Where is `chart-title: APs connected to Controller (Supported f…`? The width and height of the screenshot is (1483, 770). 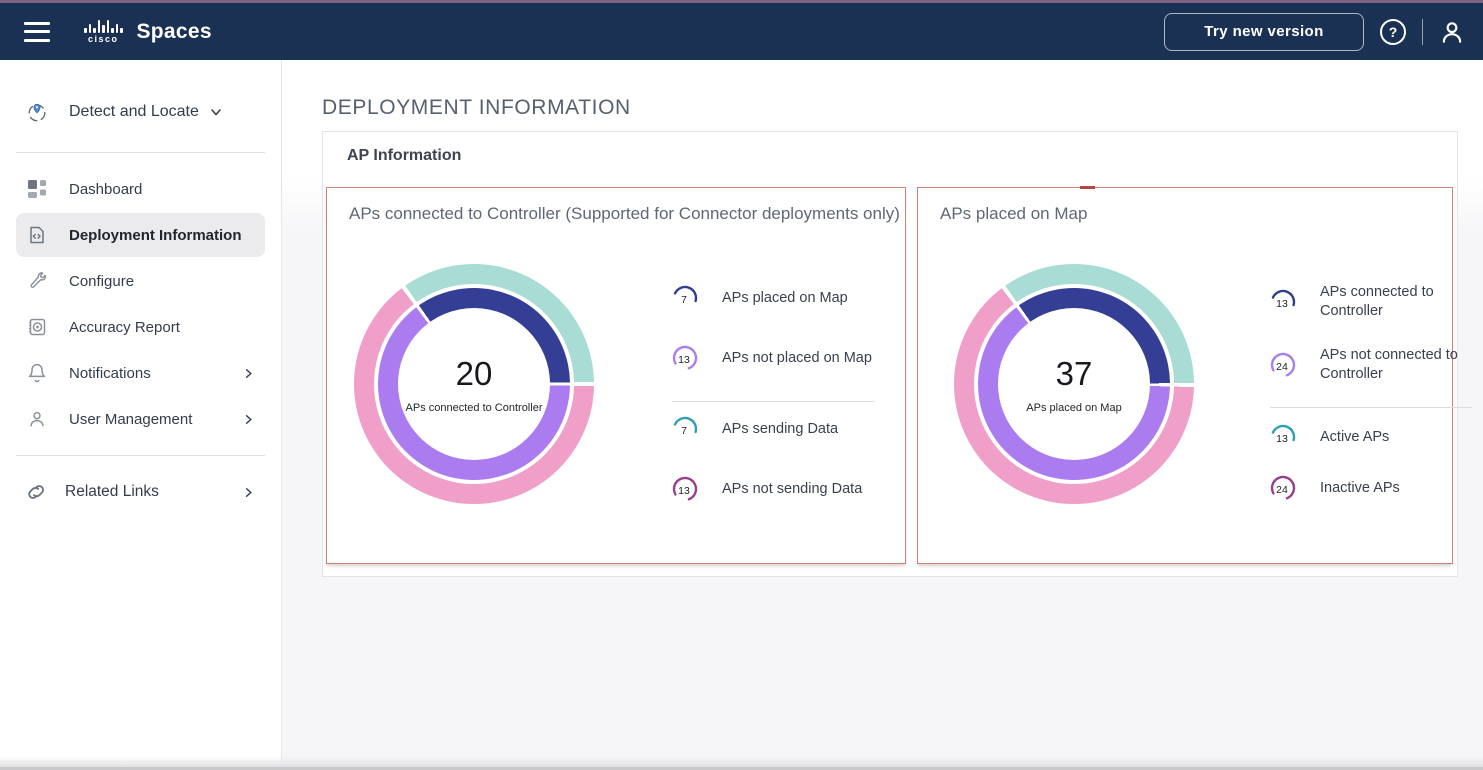 chart-title: APs connected to Controller (Supported f… is located at coordinates (624, 213).